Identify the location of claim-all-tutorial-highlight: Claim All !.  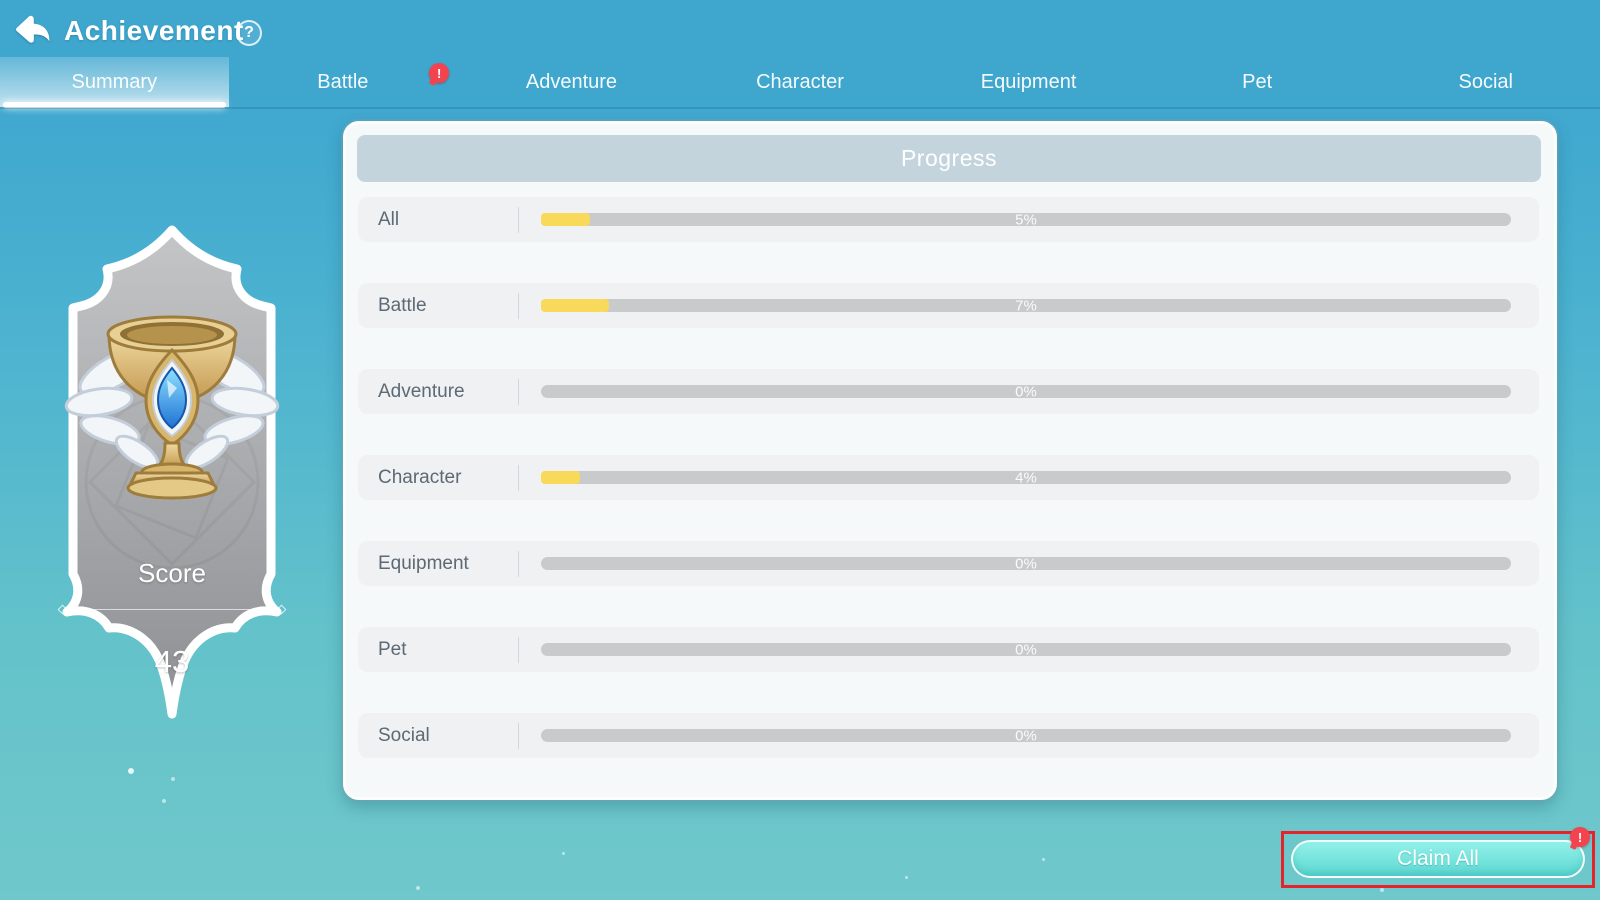
(1438, 857).